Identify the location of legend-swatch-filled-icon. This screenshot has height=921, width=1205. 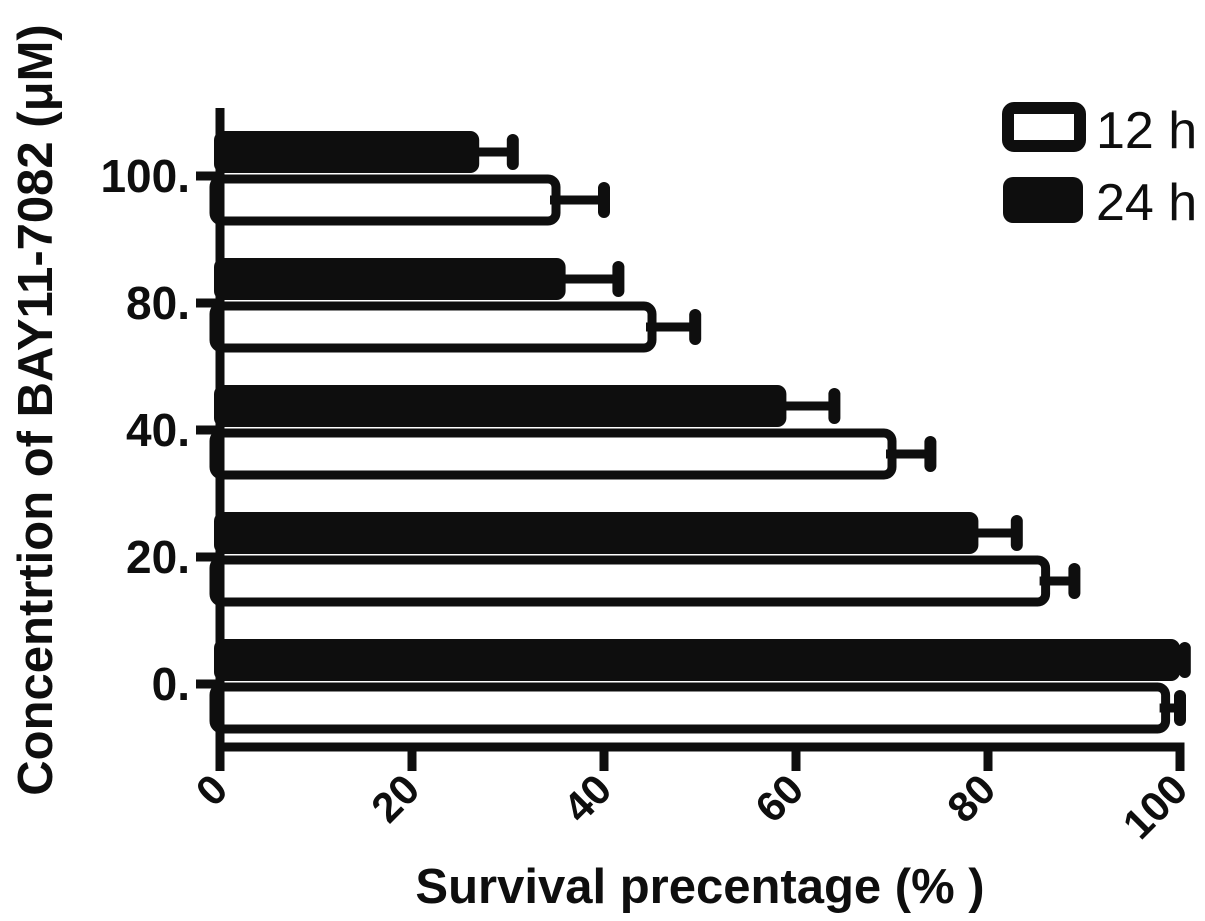
(1043, 200).